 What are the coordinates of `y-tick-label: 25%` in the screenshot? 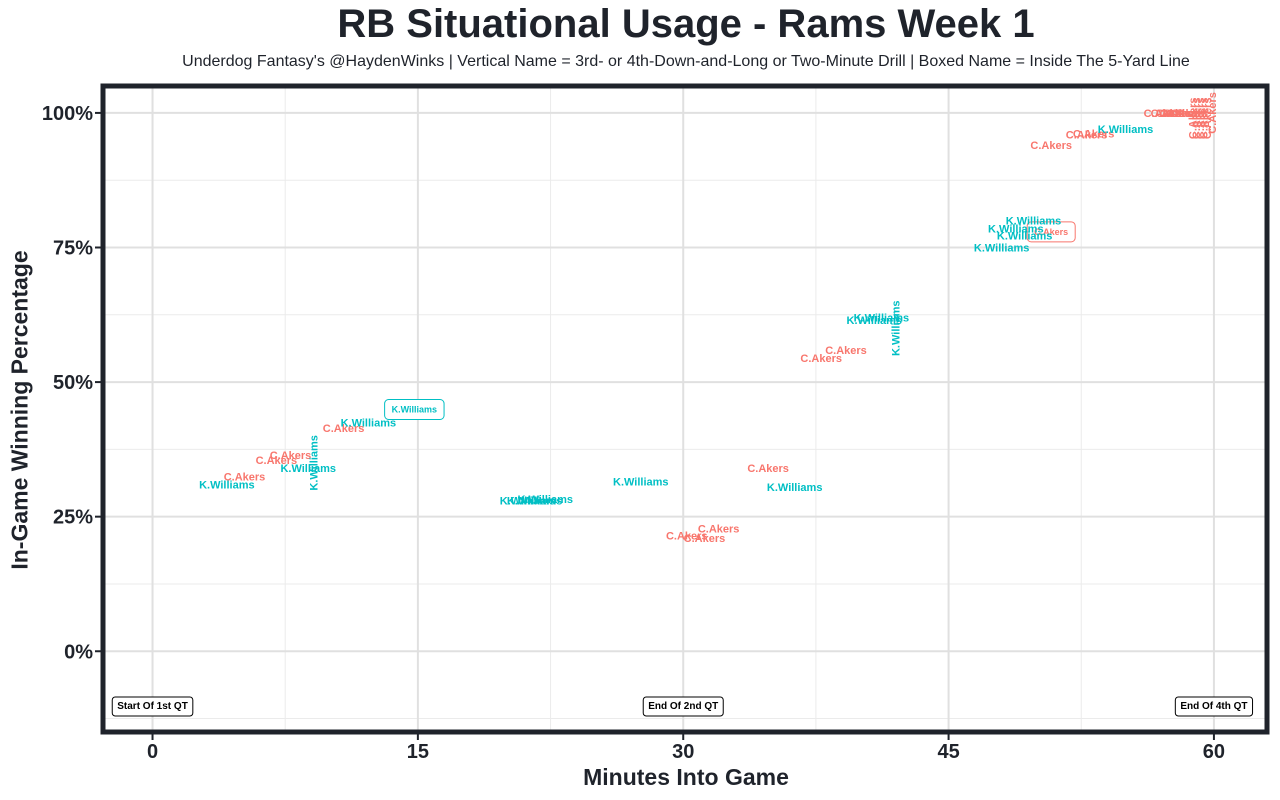 It's located at (73, 518).